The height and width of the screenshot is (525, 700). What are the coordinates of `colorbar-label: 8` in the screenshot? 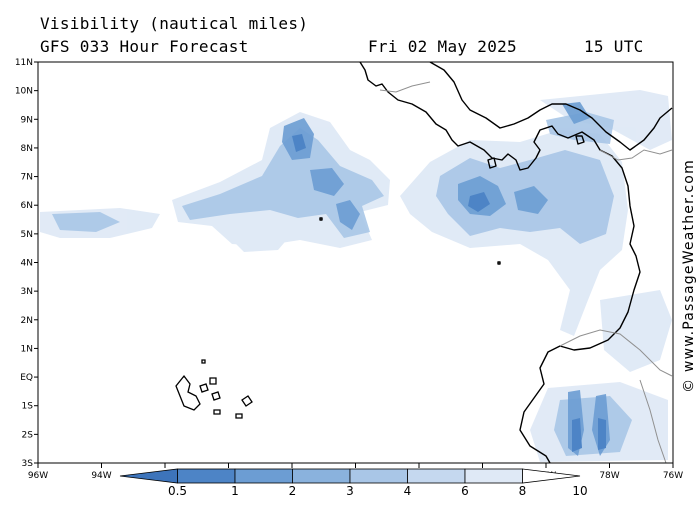 It's located at (523, 491).